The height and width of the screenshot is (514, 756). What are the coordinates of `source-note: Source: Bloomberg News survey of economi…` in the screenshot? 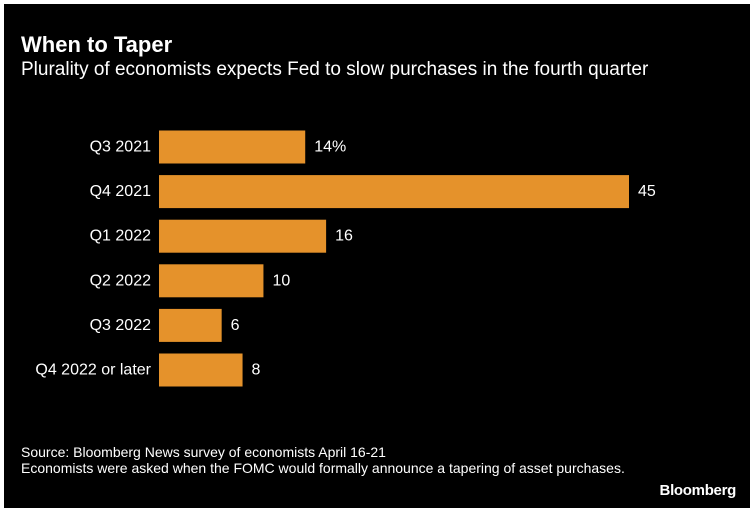 It's located at (203, 452).